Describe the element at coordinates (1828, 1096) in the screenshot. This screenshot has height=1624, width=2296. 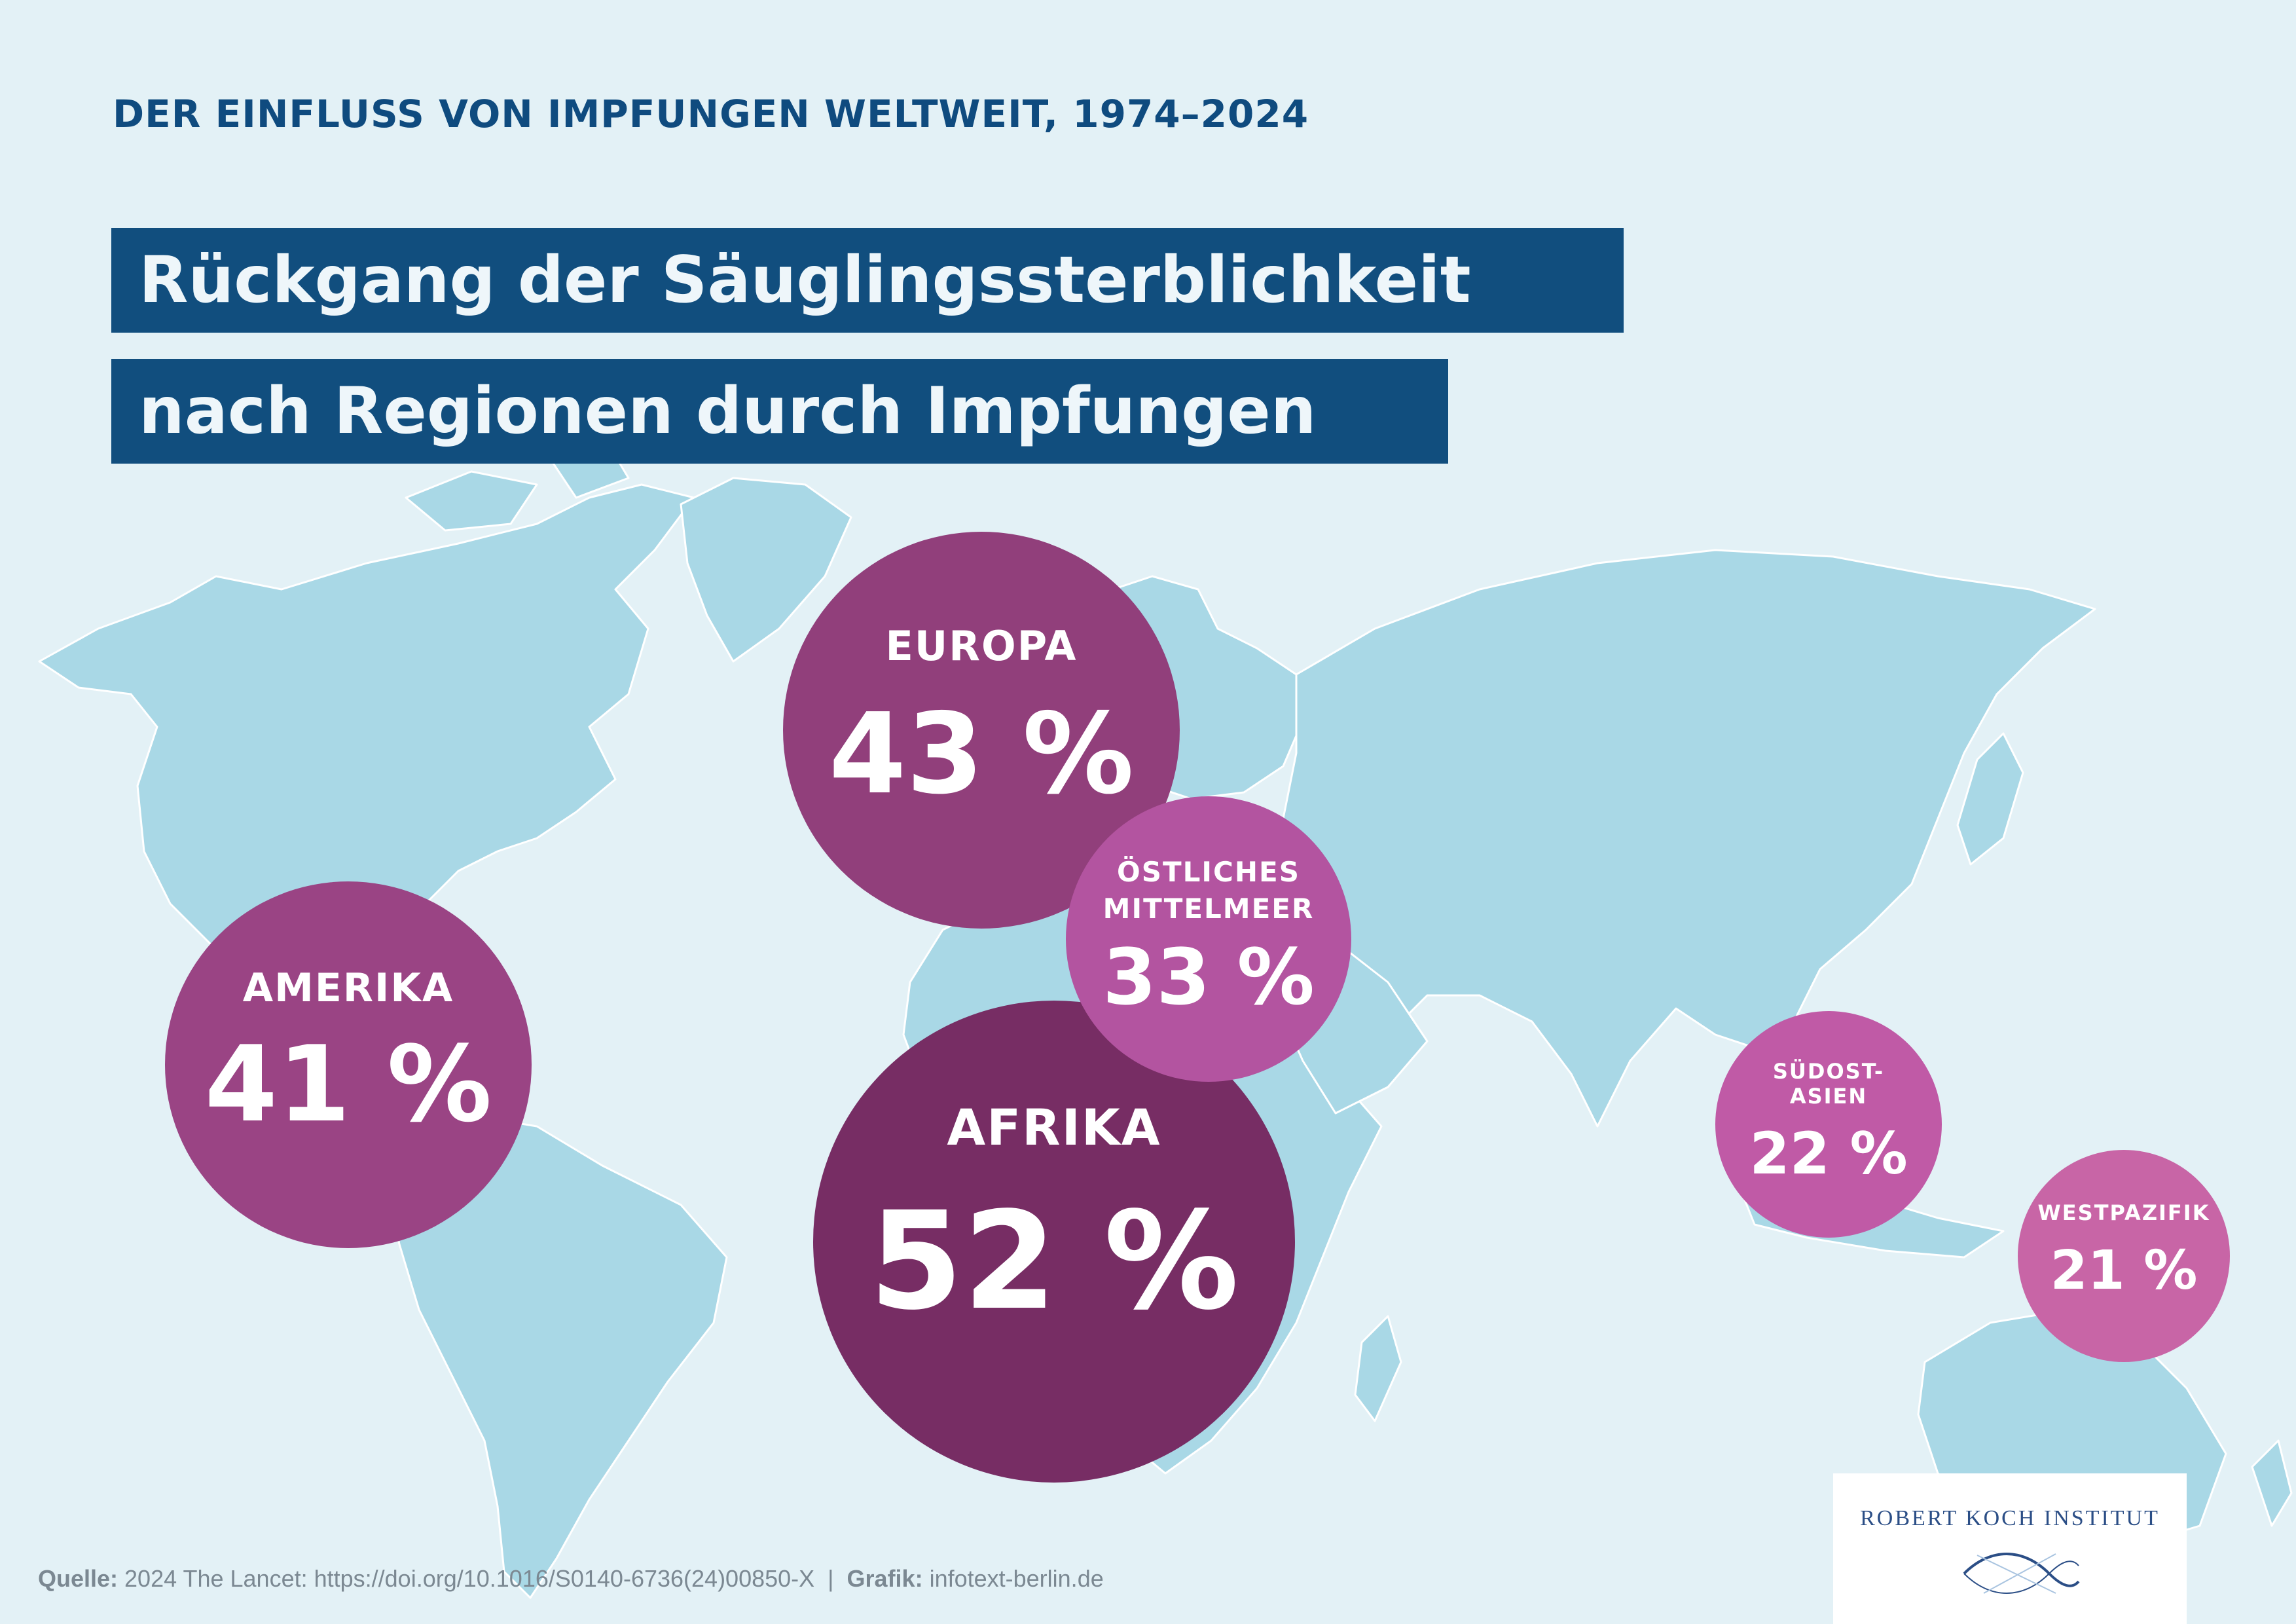
I see `region-name-line-2: ASIEN` at that location.